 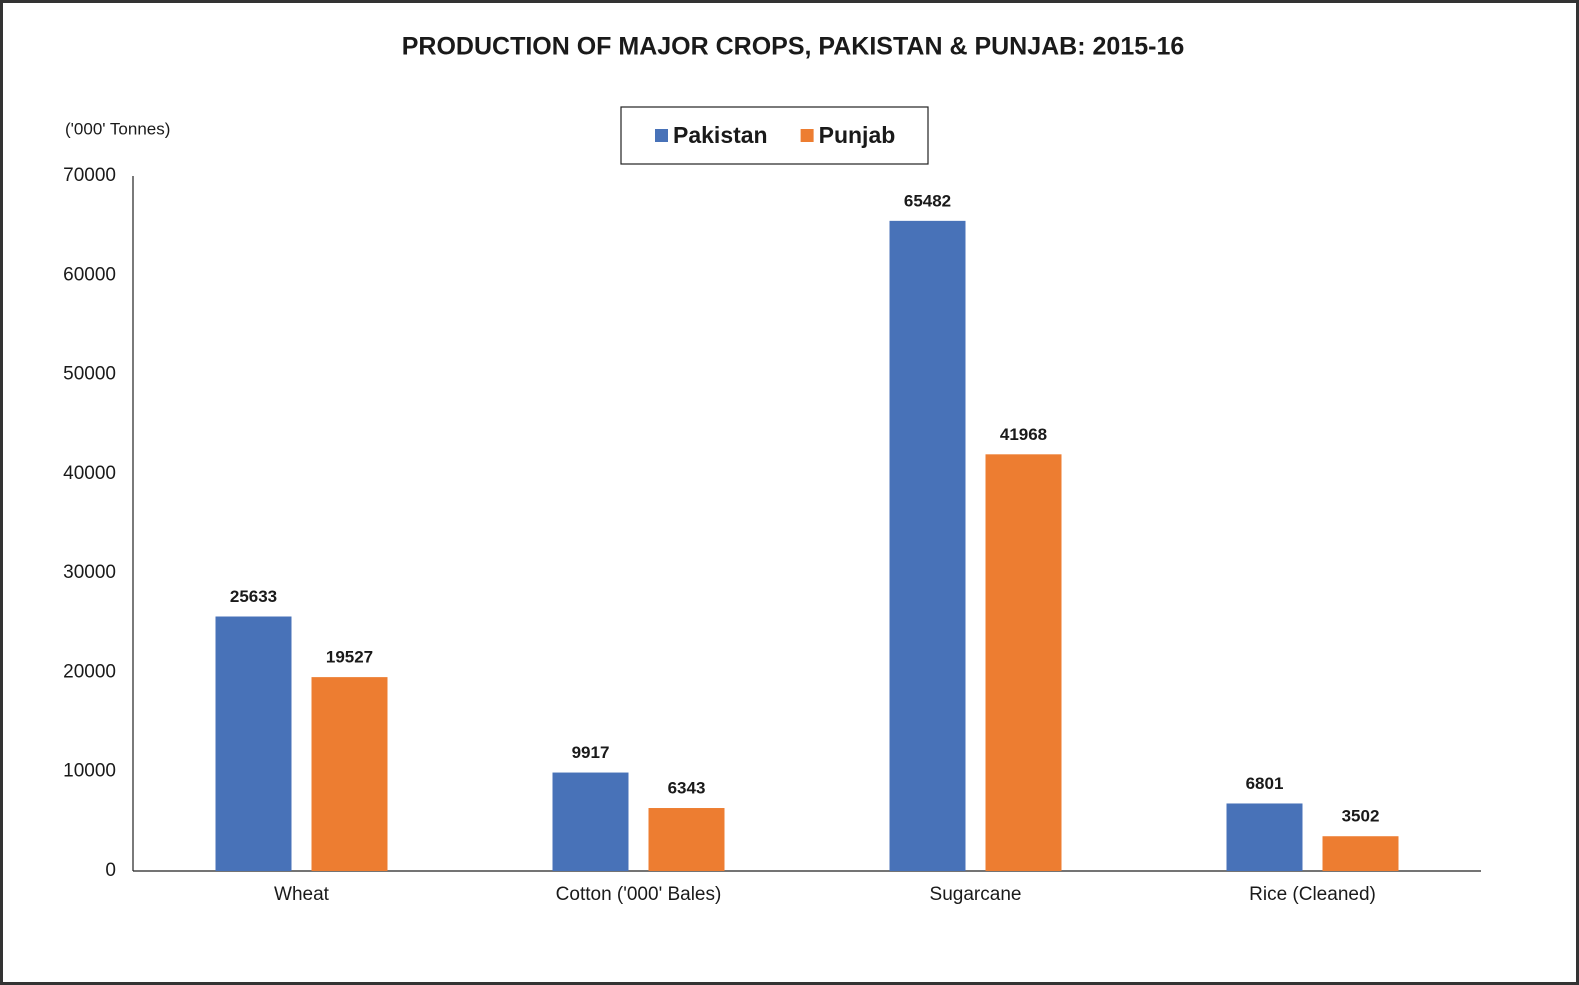 What do you see at coordinates (110, 870) in the screenshot?
I see `y-tick-label: 0` at bounding box center [110, 870].